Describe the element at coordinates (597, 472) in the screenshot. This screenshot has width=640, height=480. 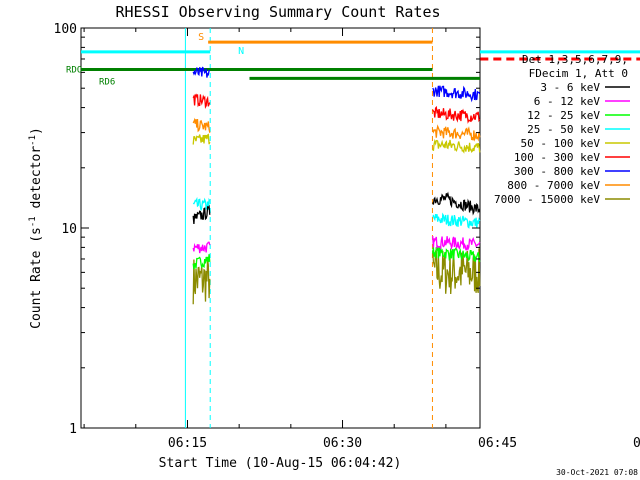
I see `timestamp: 30-Oct-2021 07:08` at that location.